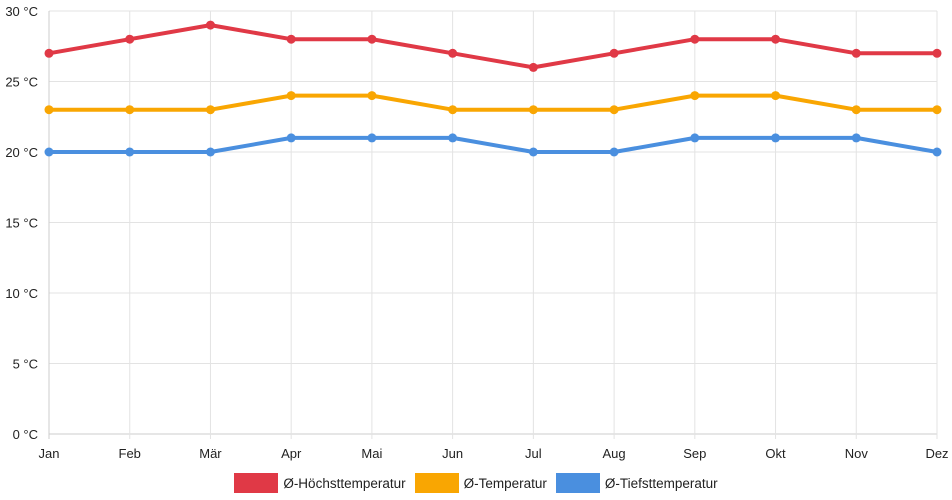  I want to click on y-tick-label: 15 °C, so click(21, 223).